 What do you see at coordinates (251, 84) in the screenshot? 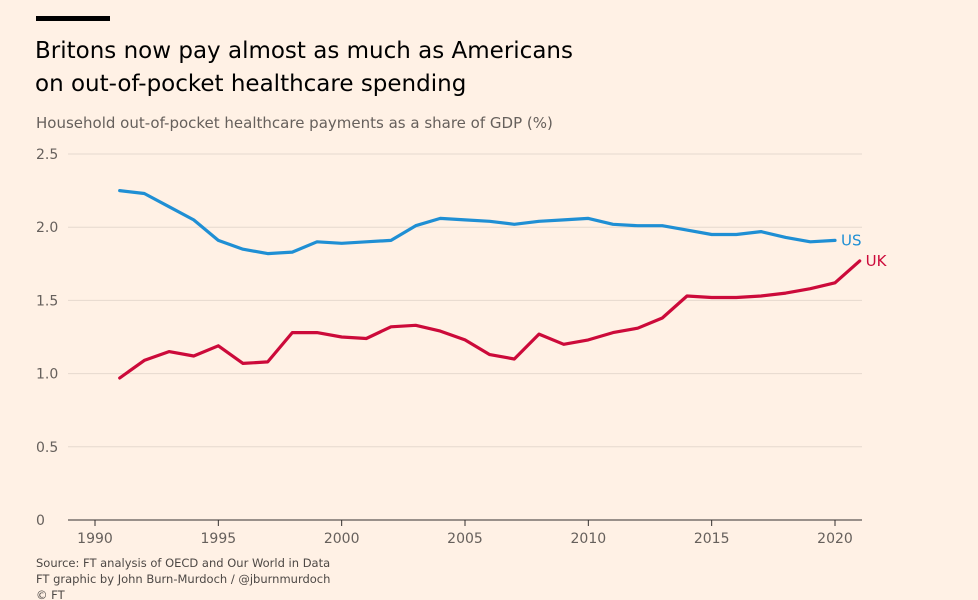
I see `chart-title-line-2: on out-of-pocket healthcare spending` at bounding box center [251, 84].